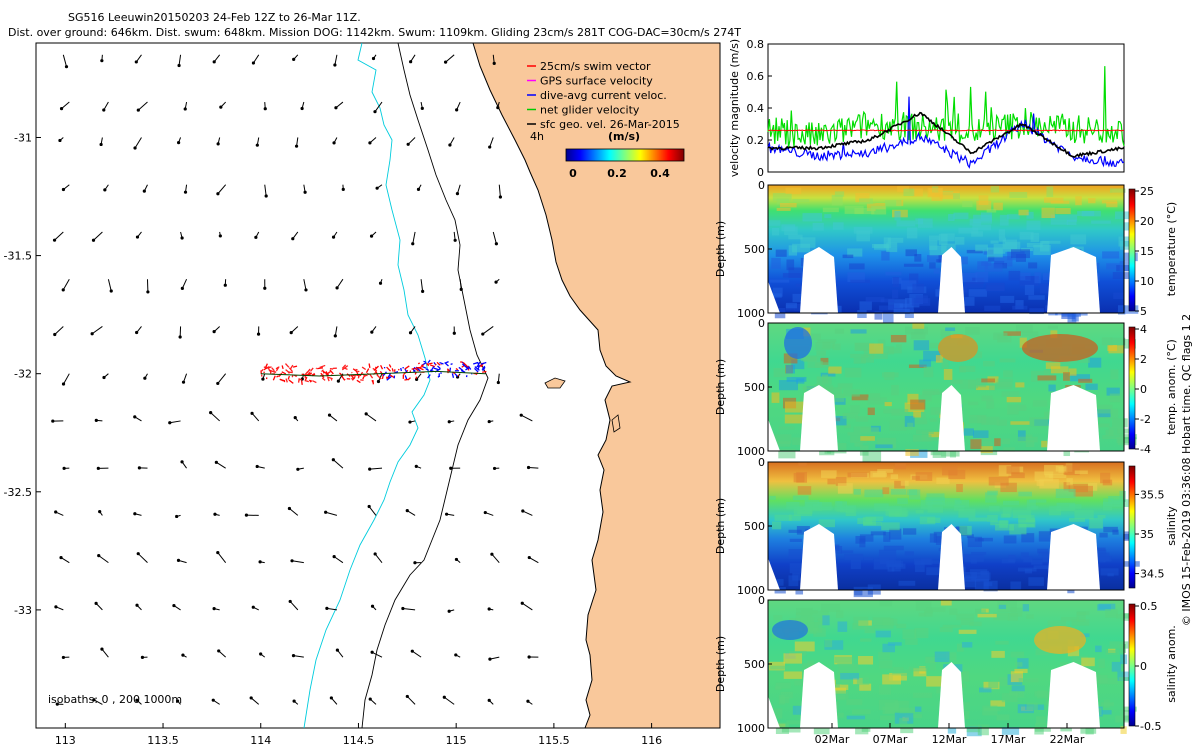  What do you see at coordinates (790, 630) in the screenshot?
I see `fresh-anomaly` at bounding box center [790, 630].